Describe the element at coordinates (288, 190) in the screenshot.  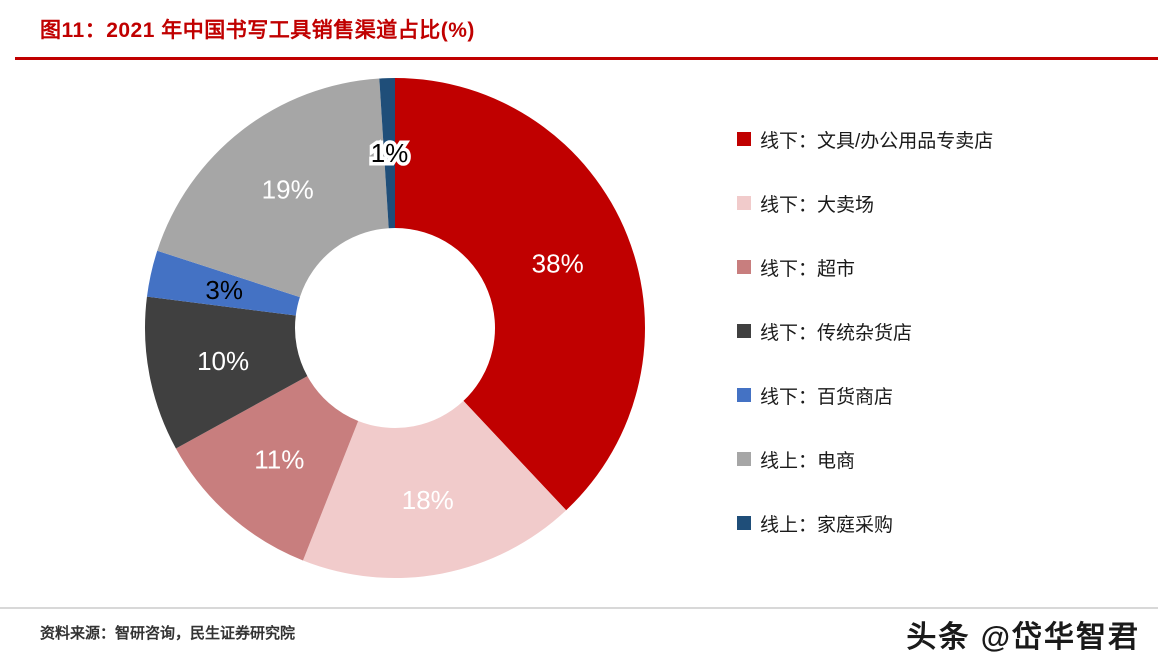
I see `slice-label-5: 19%` at that location.